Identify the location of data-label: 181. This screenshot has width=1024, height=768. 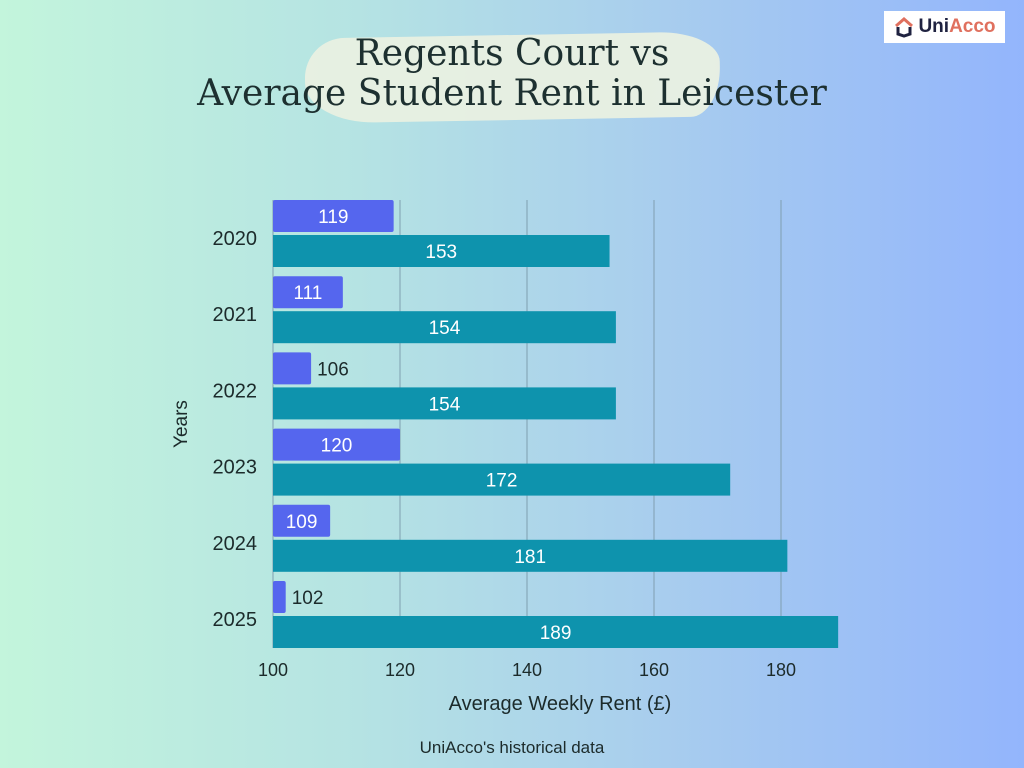
(530, 557).